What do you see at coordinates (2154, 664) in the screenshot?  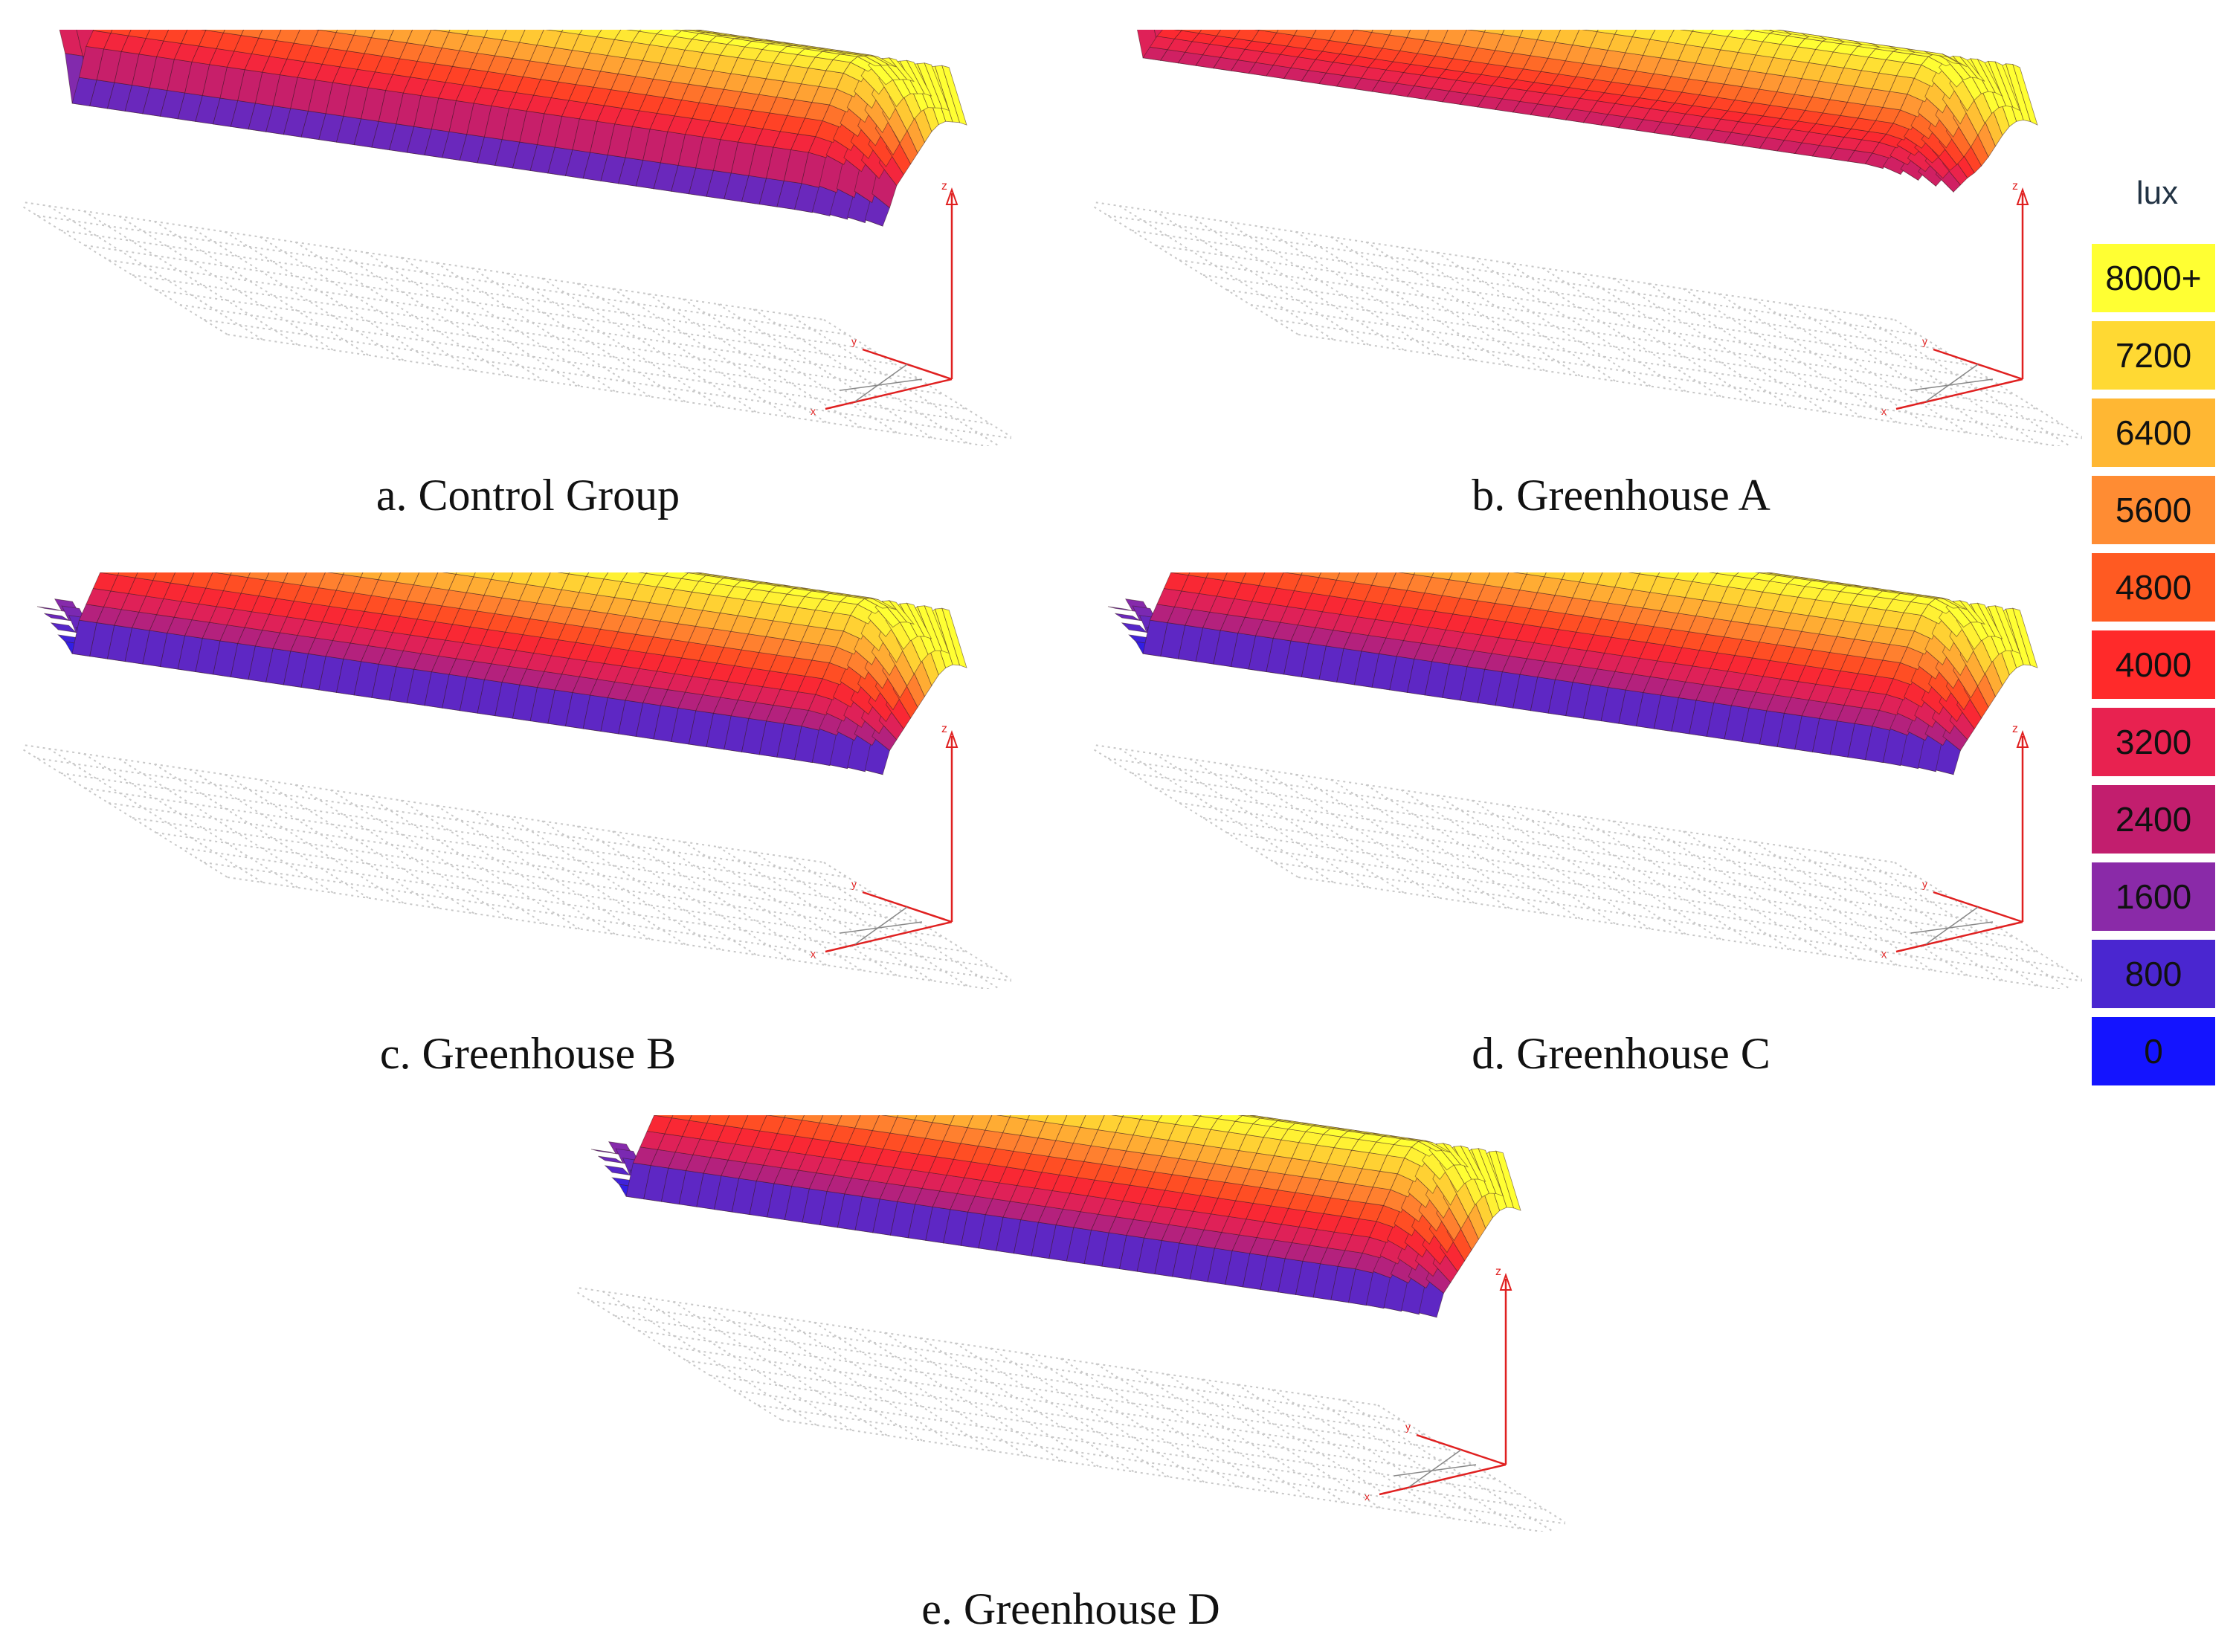 I see `legend-item-4000: 4000` at bounding box center [2154, 664].